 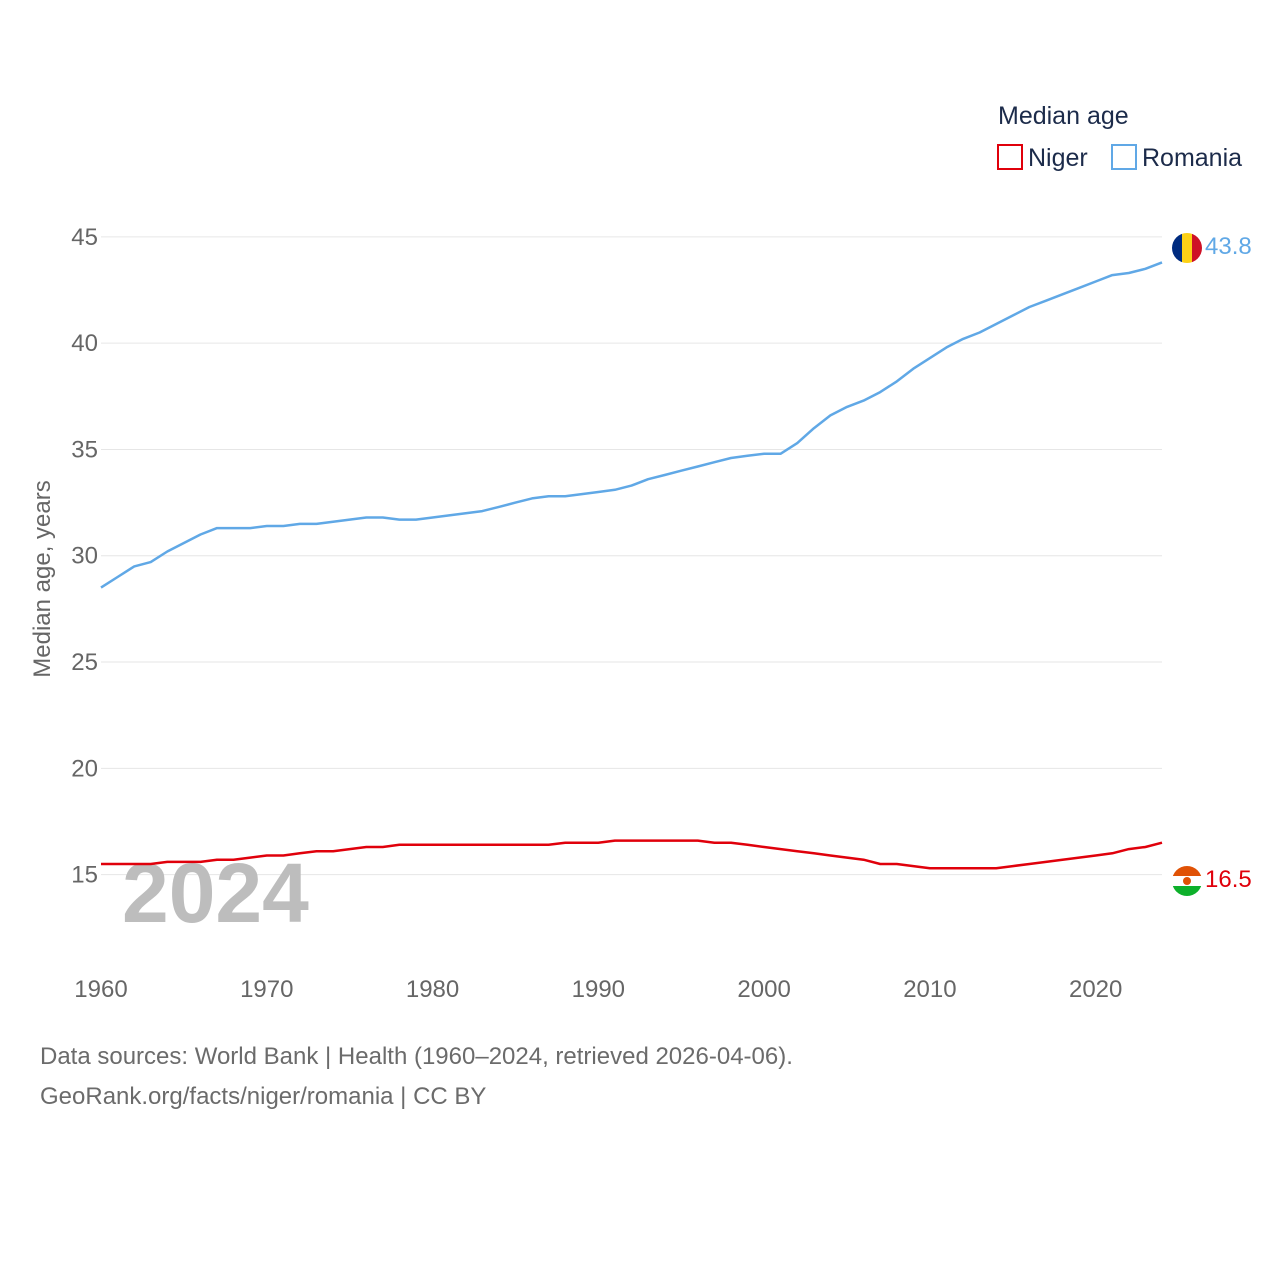 What do you see at coordinates (84, 237) in the screenshot?
I see `y-tick-label: 45` at bounding box center [84, 237].